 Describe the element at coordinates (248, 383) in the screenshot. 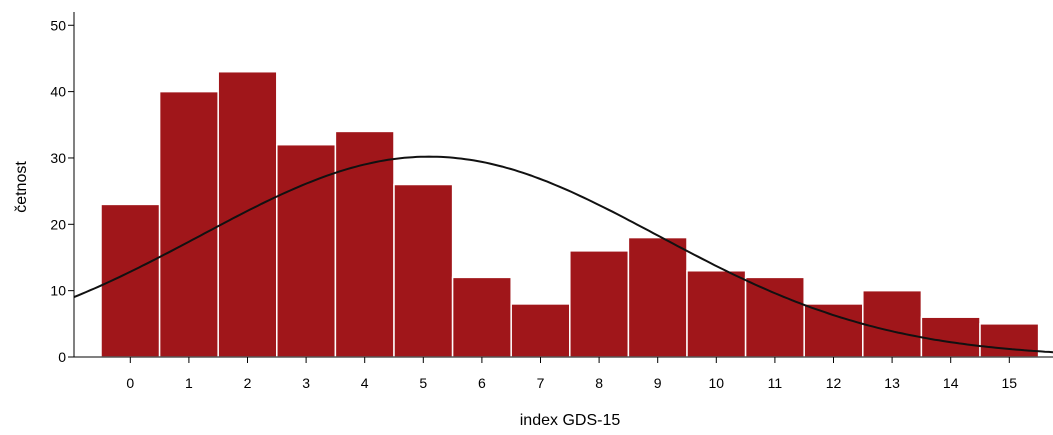

I see `x-tick-label-2: 2` at that location.